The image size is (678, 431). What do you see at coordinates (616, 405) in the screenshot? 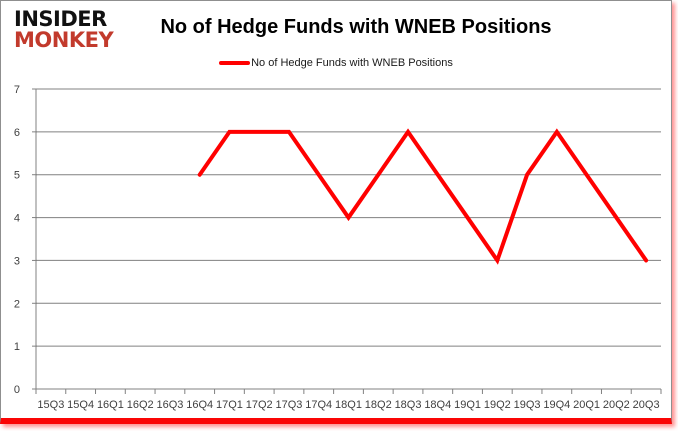
I see `x-tick-label: 20Q2` at bounding box center [616, 405].